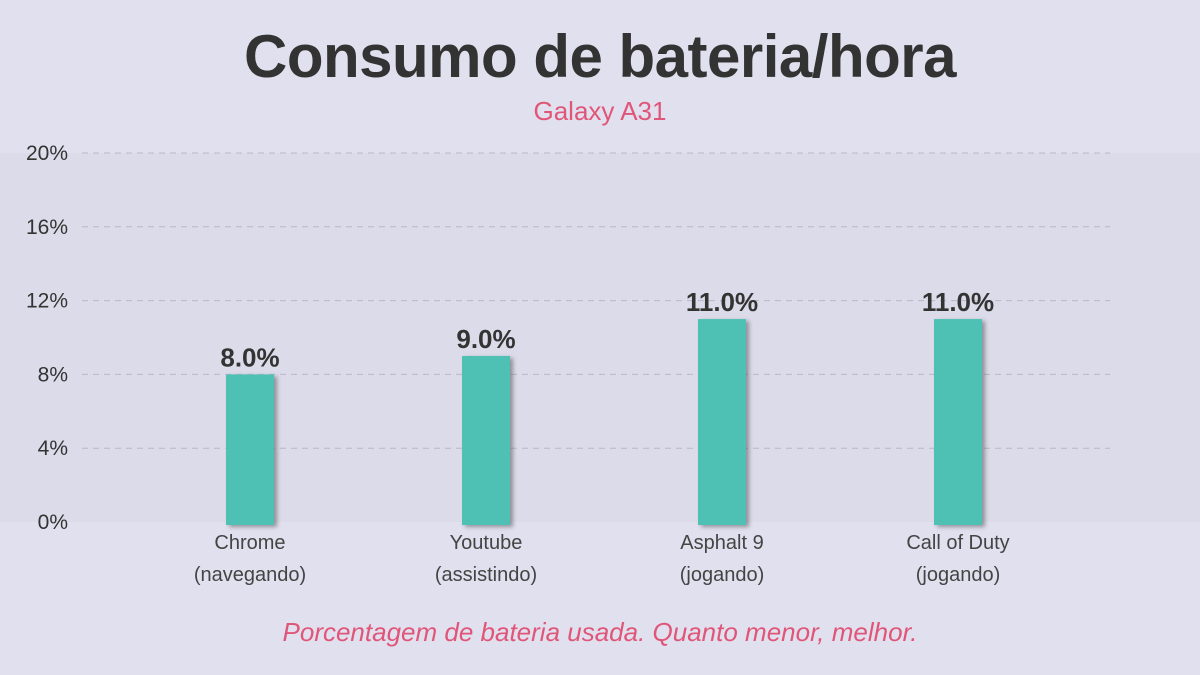 The height and width of the screenshot is (675, 1200). Describe the element at coordinates (53, 522) in the screenshot. I see `y-tick-label: 0%` at that location.